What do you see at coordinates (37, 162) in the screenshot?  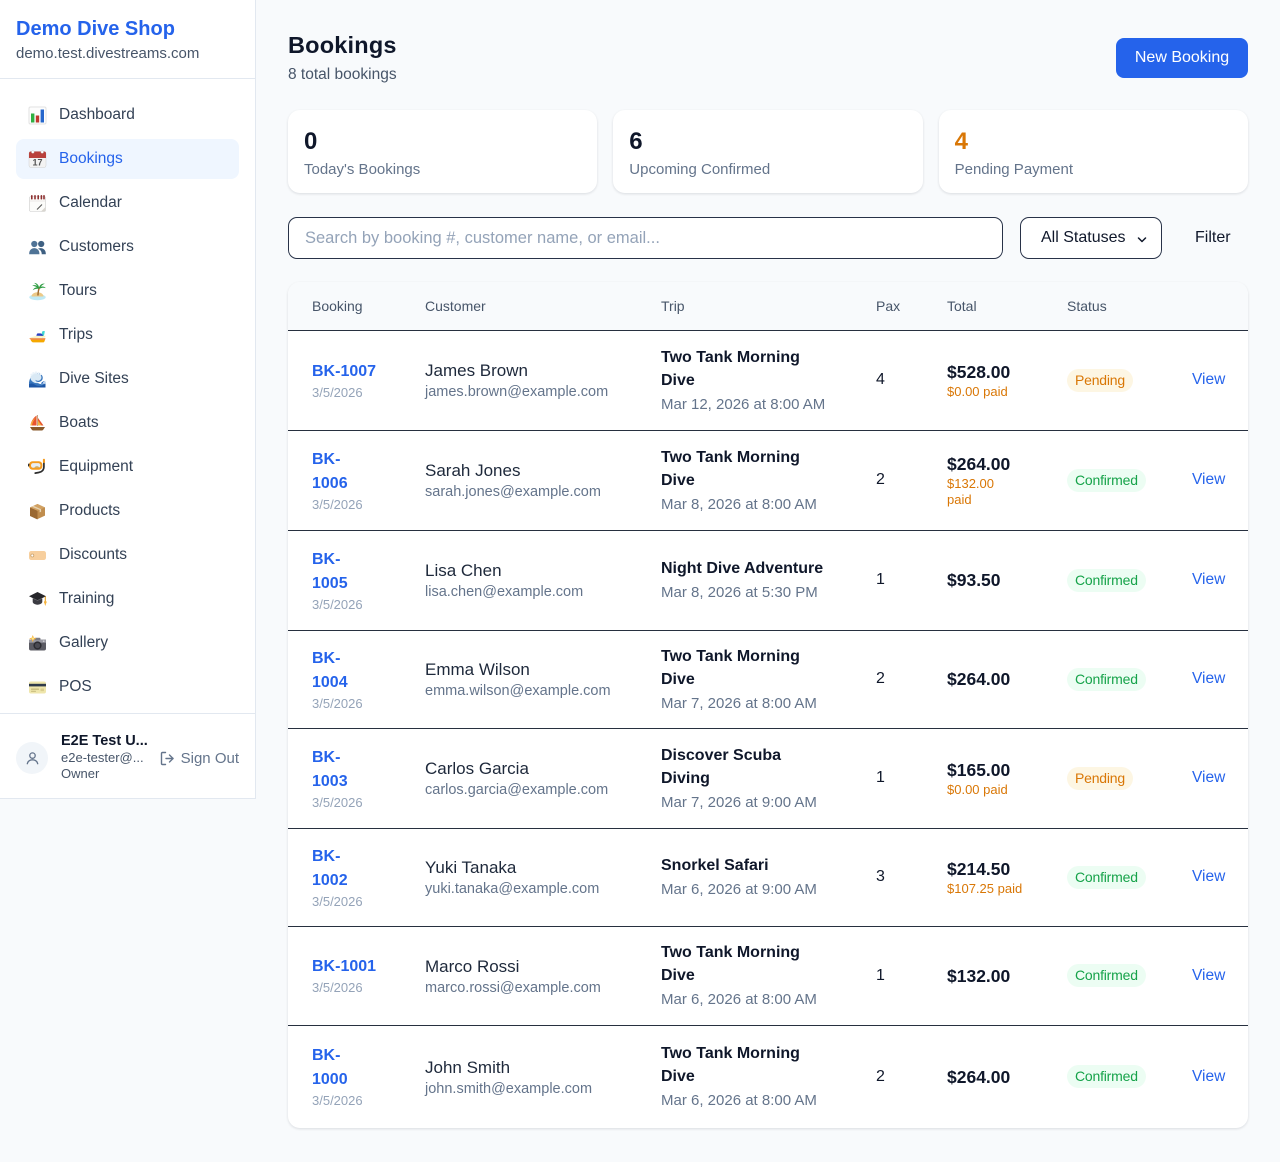 I see `svg-text: 17` at bounding box center [37, 162].